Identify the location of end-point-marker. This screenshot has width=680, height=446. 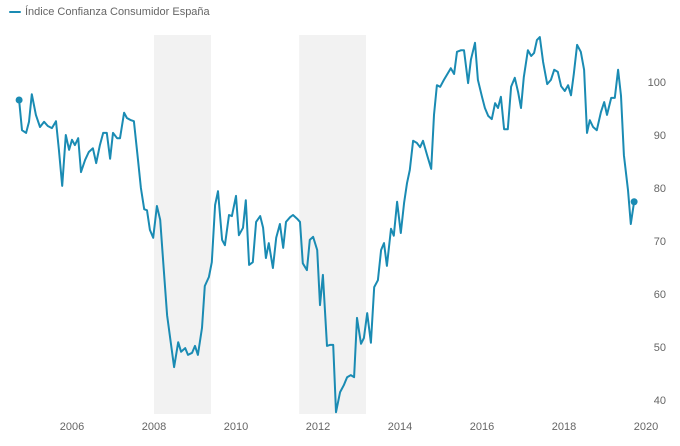
(634, 202).